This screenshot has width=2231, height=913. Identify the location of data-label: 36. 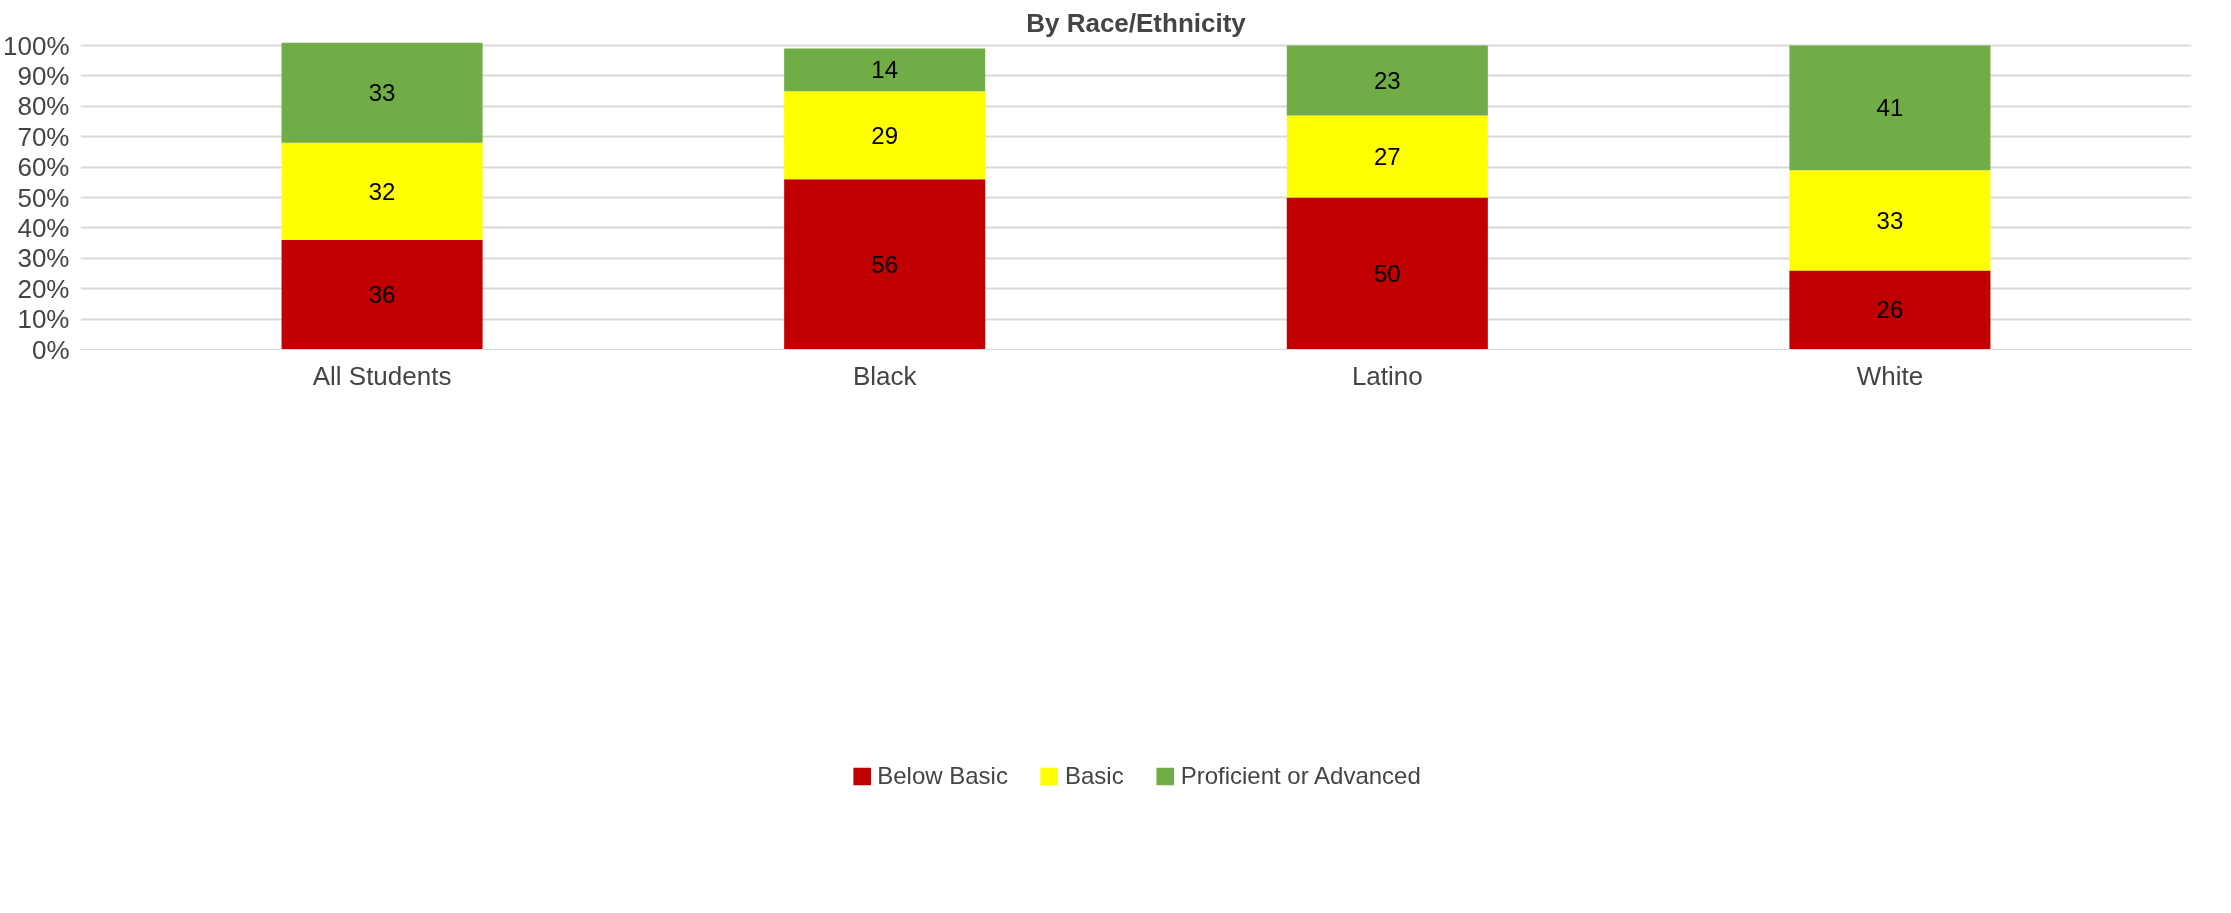
(382, 295).